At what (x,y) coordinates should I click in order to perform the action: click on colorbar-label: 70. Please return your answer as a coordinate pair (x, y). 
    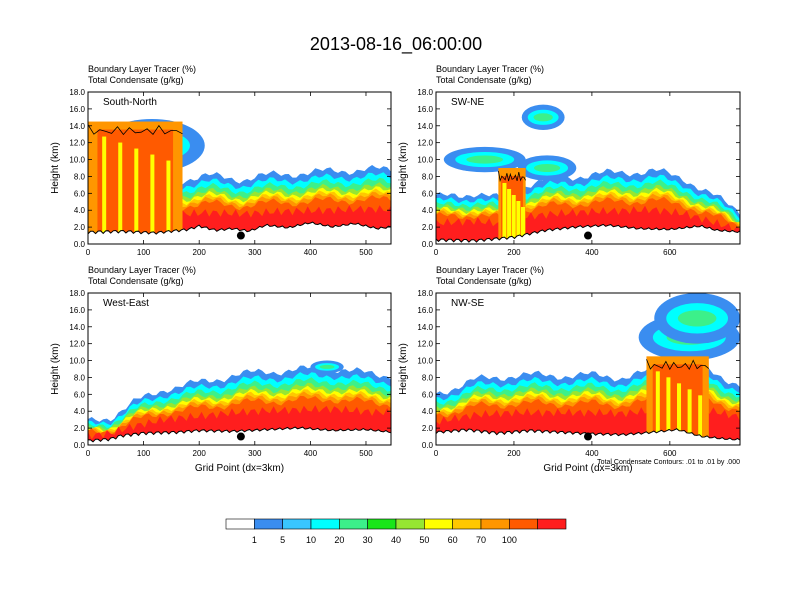
    Looking at the image, I should click on (481, 540).